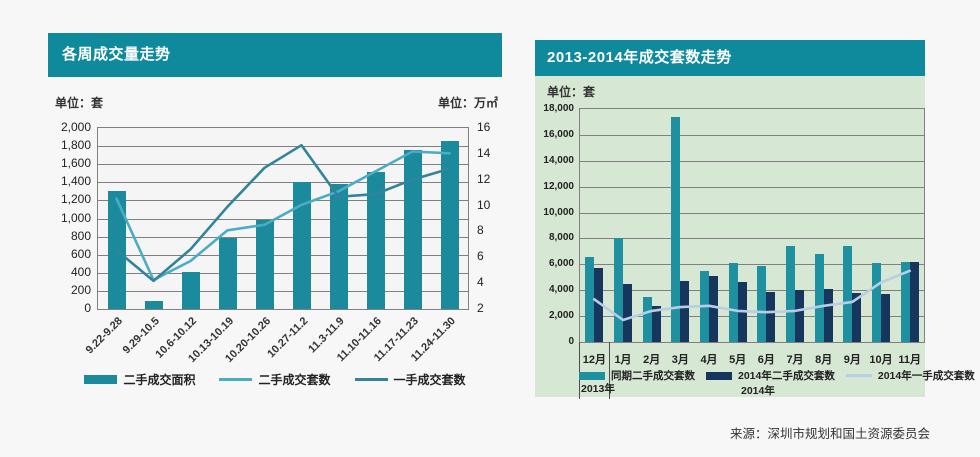 The image size is (980, 457). Describe the element at coordinates (75, 181) in the screenshot. I see `y-axis-tick-left: 1,400` at that location.